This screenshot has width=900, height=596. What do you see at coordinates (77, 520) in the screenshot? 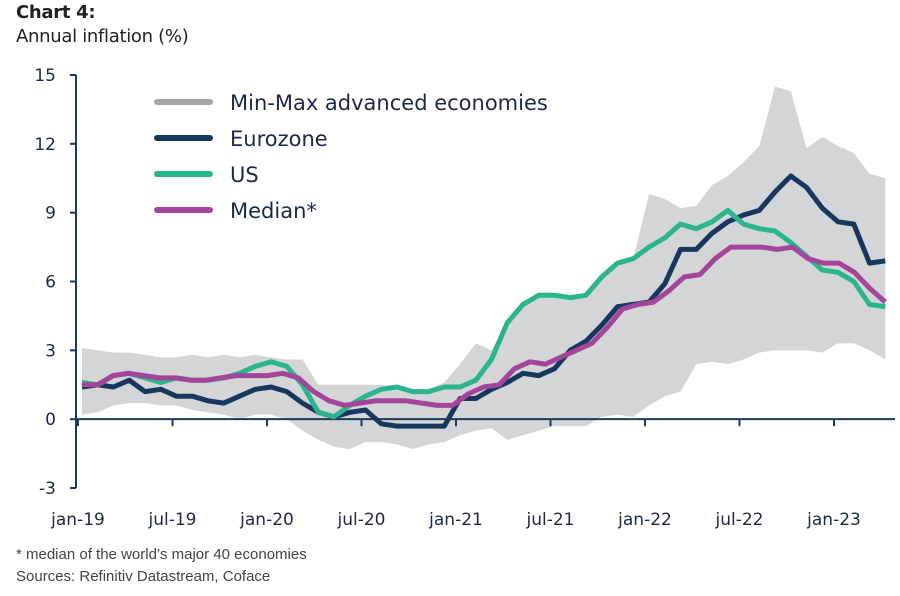
I see `x-tick-label: jan-19` at bounding box center [77, 520].